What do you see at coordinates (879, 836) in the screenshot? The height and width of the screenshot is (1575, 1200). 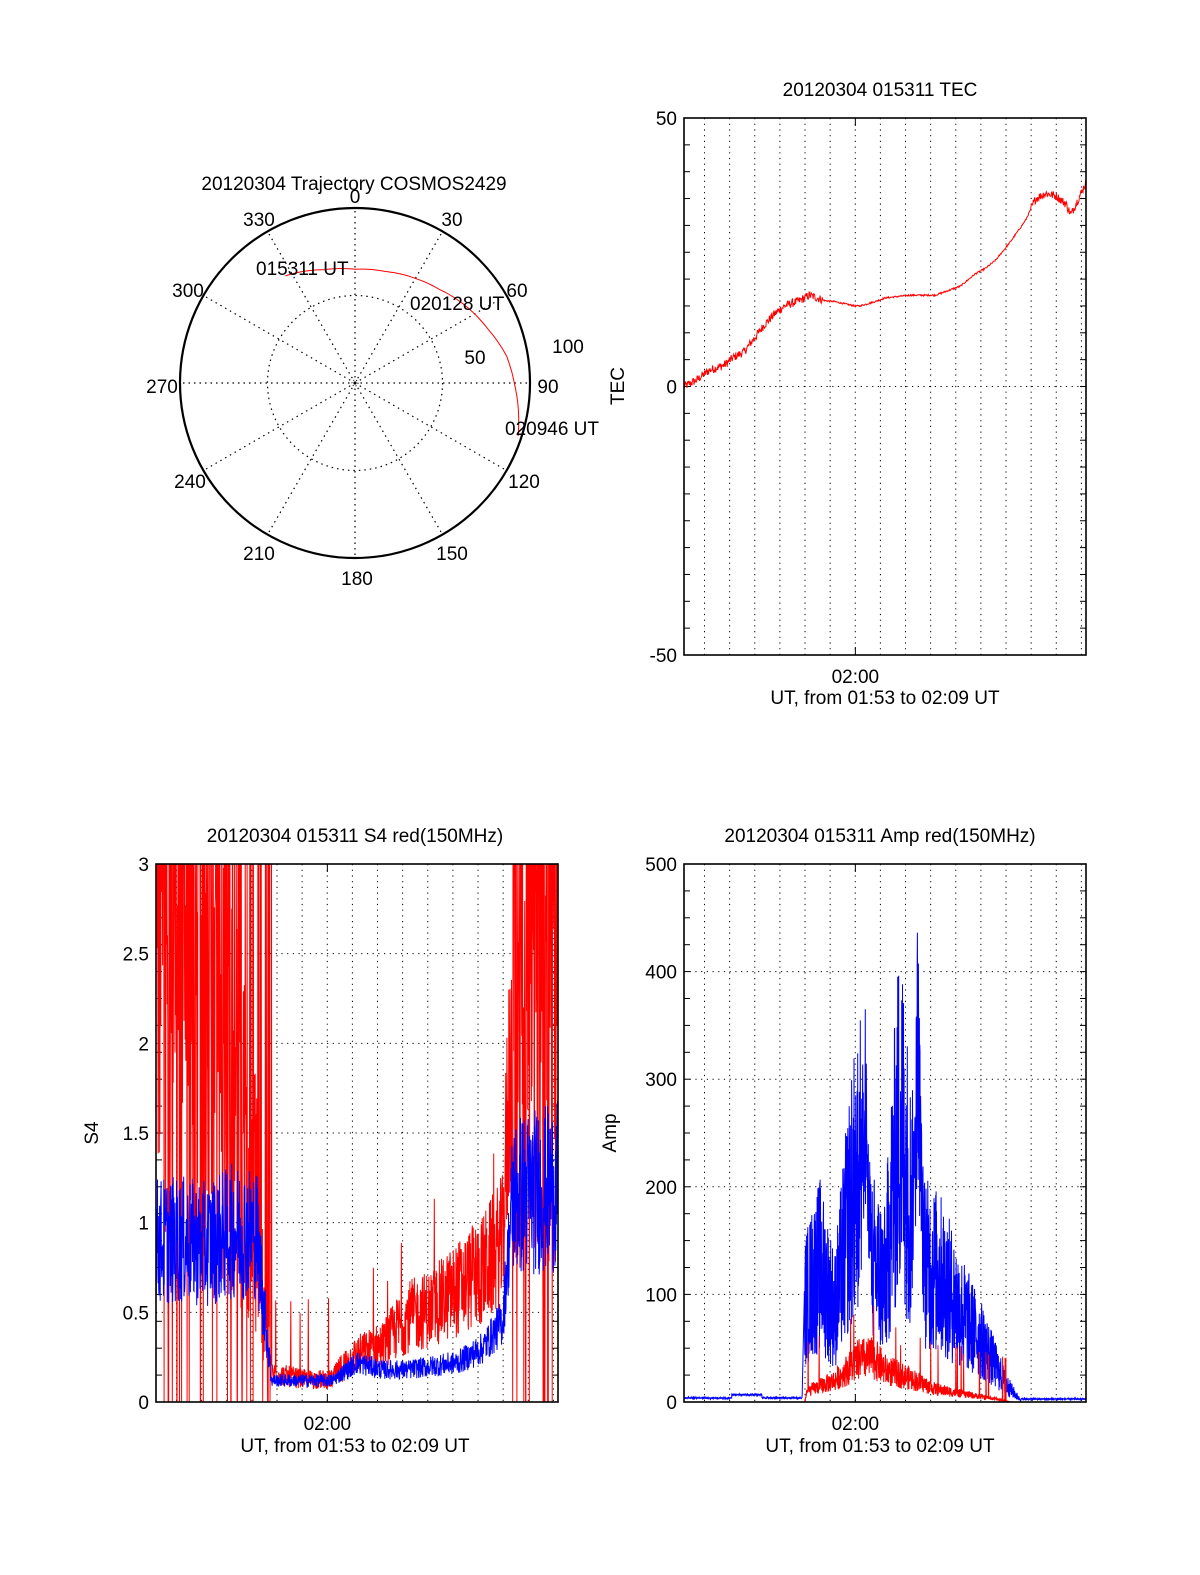 I see `amp-title: 20120304 015311 Amp red(150MHz)` at bounding box center [879, 836].